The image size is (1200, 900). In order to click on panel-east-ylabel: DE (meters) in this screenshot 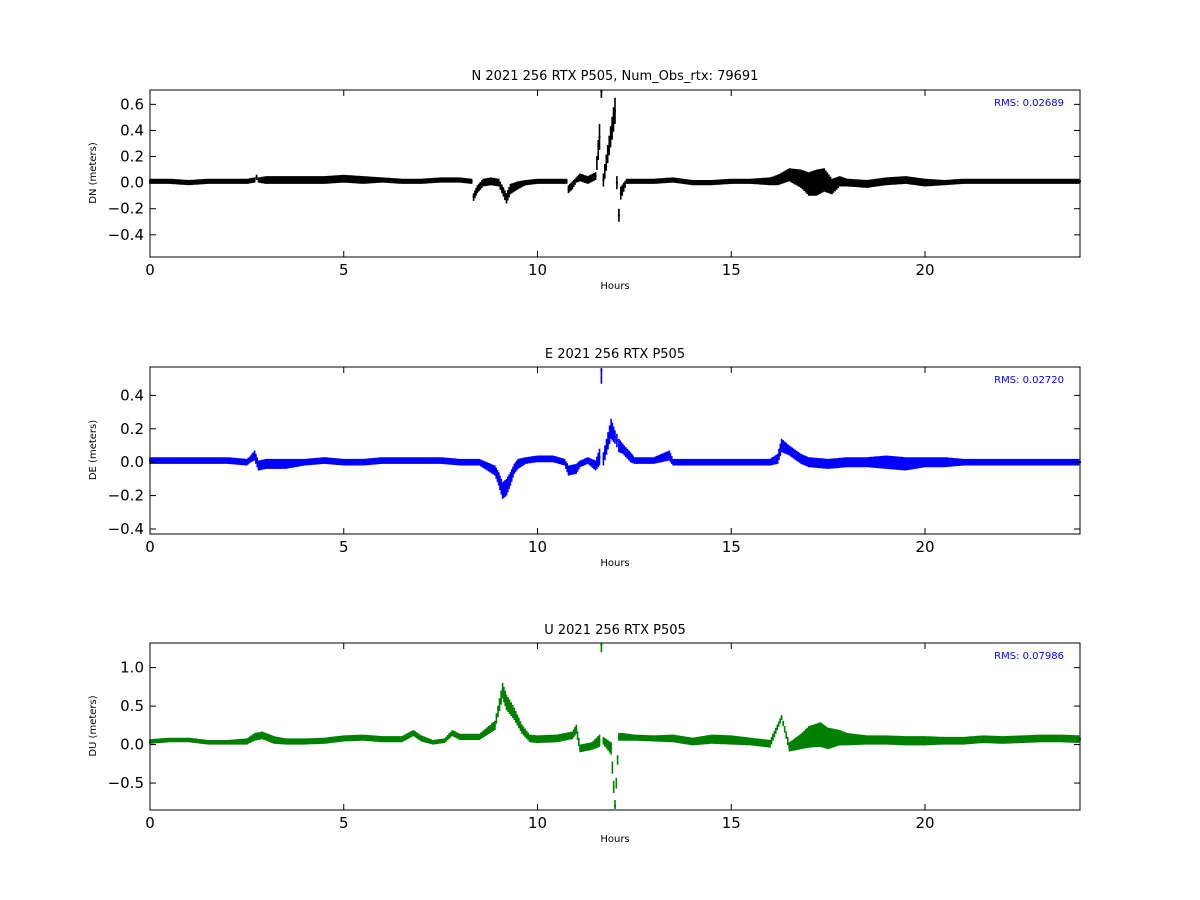, I will do `click(93, 450)`.